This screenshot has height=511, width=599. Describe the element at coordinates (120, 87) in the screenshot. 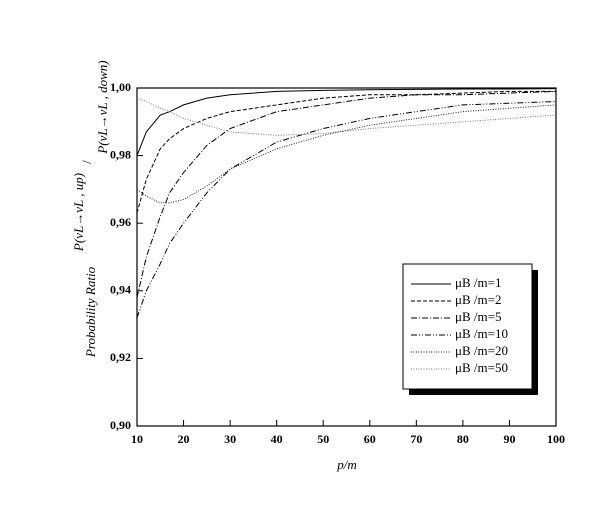

I see `y-tick-label: 1,00` at that location.